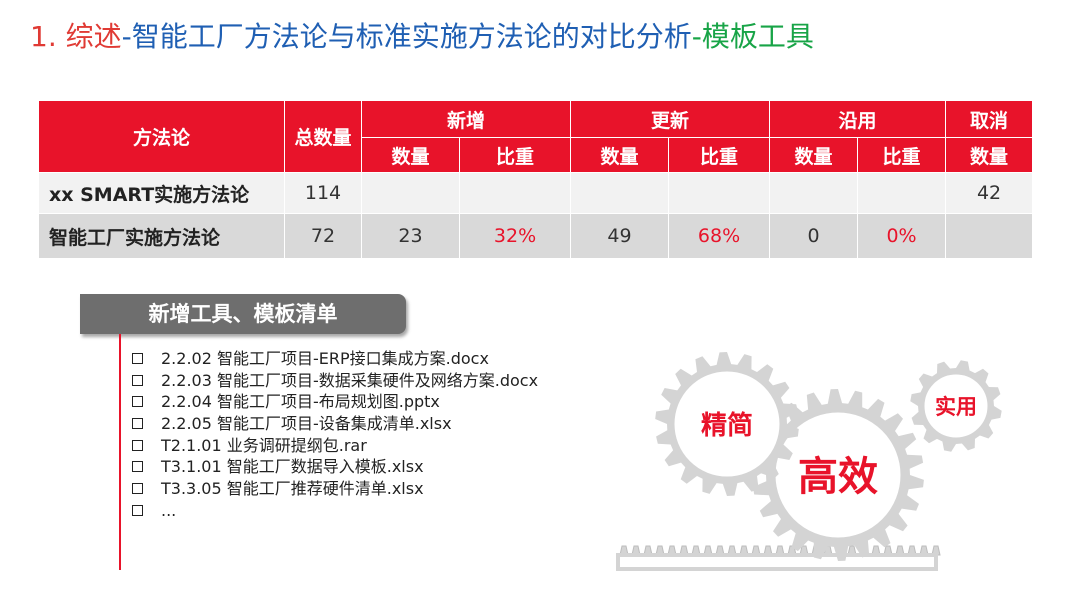  I want to click on gear-right: 实用, so click(956, 406).